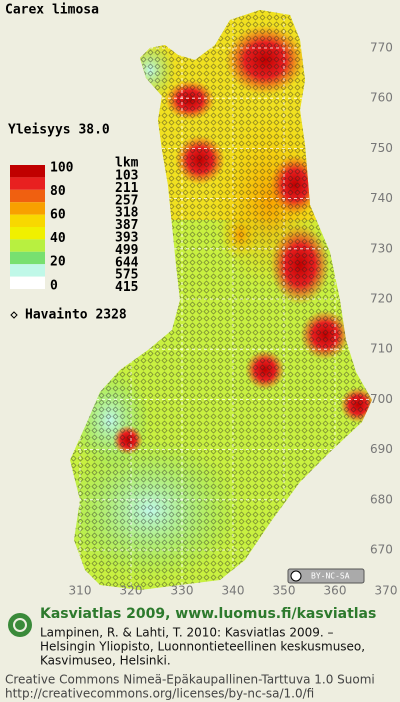 The image size is (400, 702). I want to click on citation-line: Kasvimuseo, Helsinki., so click(105, 661).